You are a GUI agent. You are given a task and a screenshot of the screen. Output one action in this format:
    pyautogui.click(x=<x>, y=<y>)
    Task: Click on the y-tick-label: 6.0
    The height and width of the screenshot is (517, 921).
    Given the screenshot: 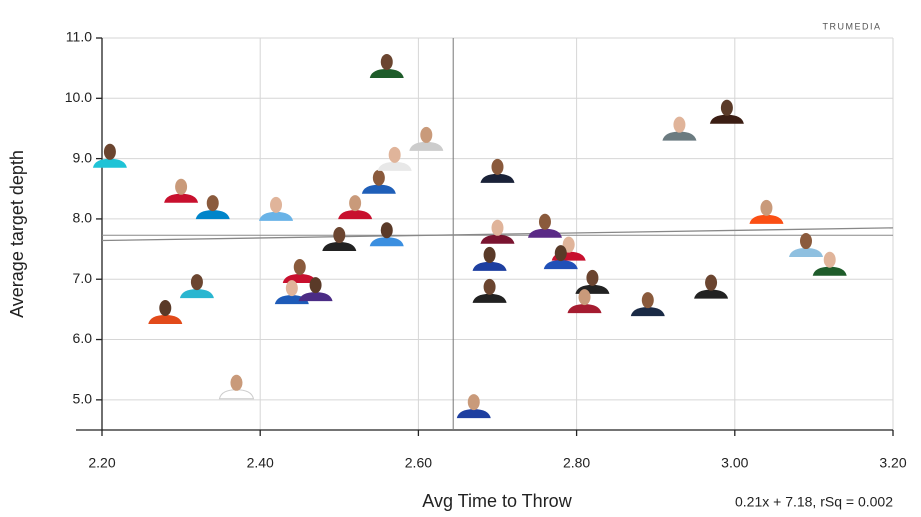 What is the action you would take?
    pyautogui.click(x=83, y=338)
    